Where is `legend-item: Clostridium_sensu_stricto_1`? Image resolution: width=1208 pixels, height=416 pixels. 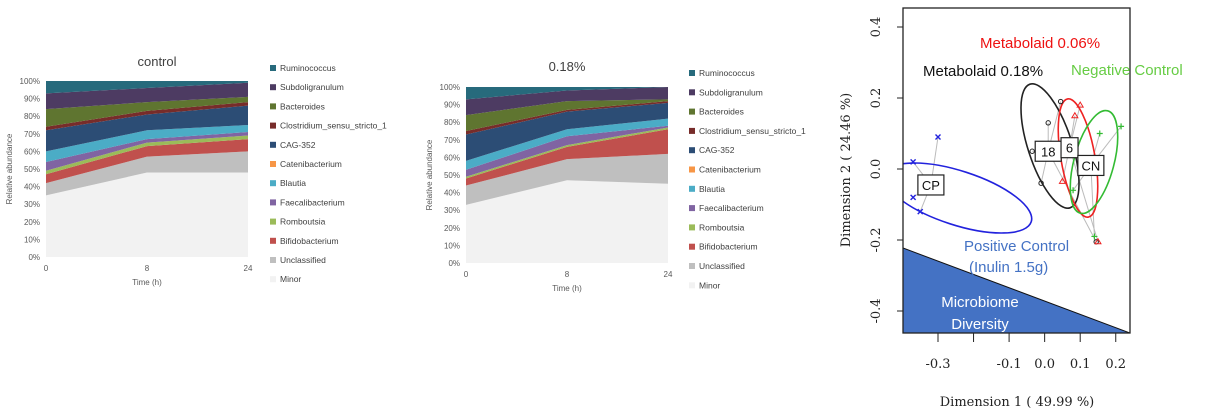
legend-item: Clostridium_sensu_stricto_1 is located at coordinates (328, 126).